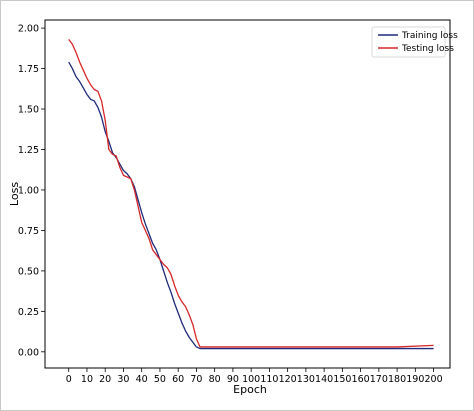 This screenshot has width=474, height=411. I want to click on x-tick-label: 40, so click(142, 379).